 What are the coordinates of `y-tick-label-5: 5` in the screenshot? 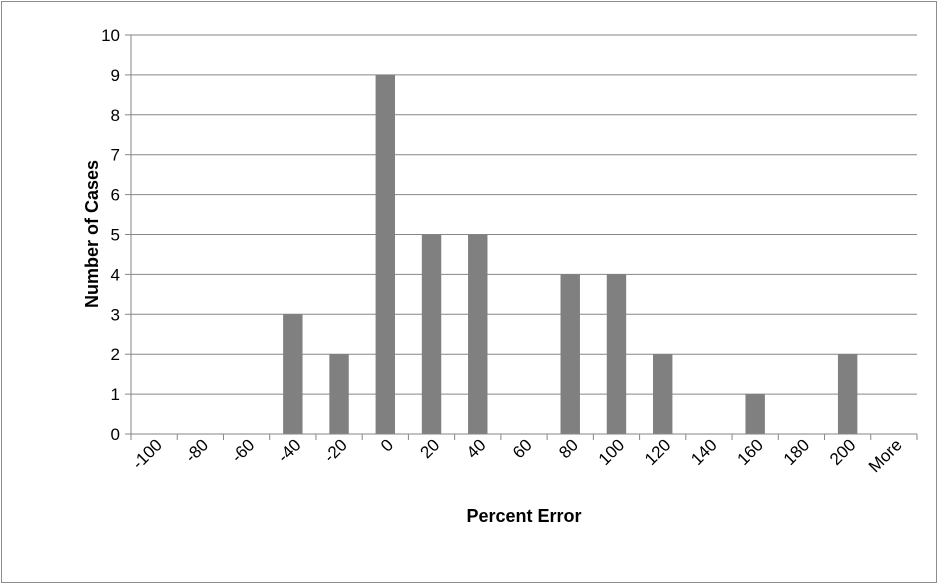 It's located at (115, 235).